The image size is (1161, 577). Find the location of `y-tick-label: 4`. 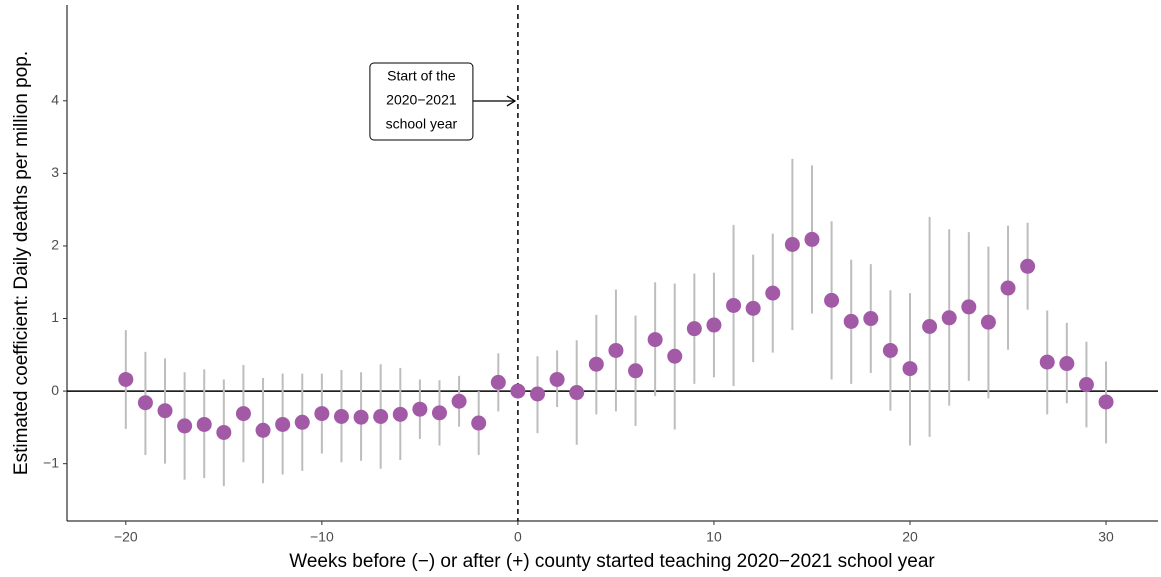

y-tick-label: 4 is located at coordinates (55, 100).